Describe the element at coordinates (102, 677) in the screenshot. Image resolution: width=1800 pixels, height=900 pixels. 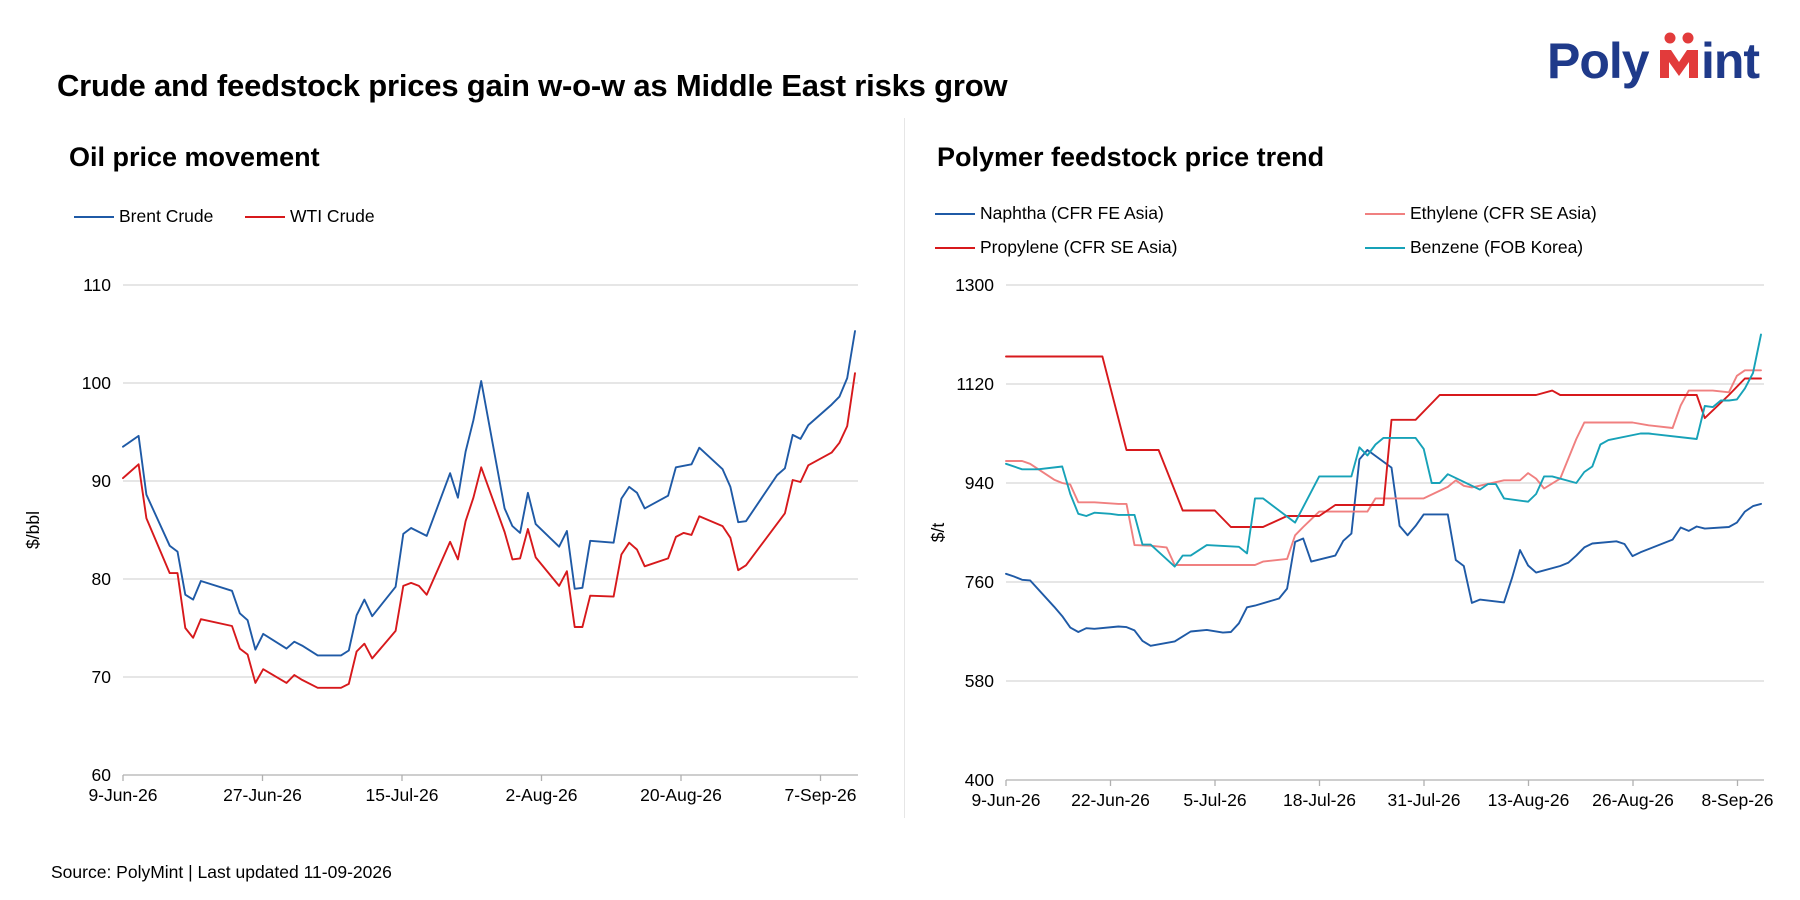
I see `y-tick-label: 70` at that location.